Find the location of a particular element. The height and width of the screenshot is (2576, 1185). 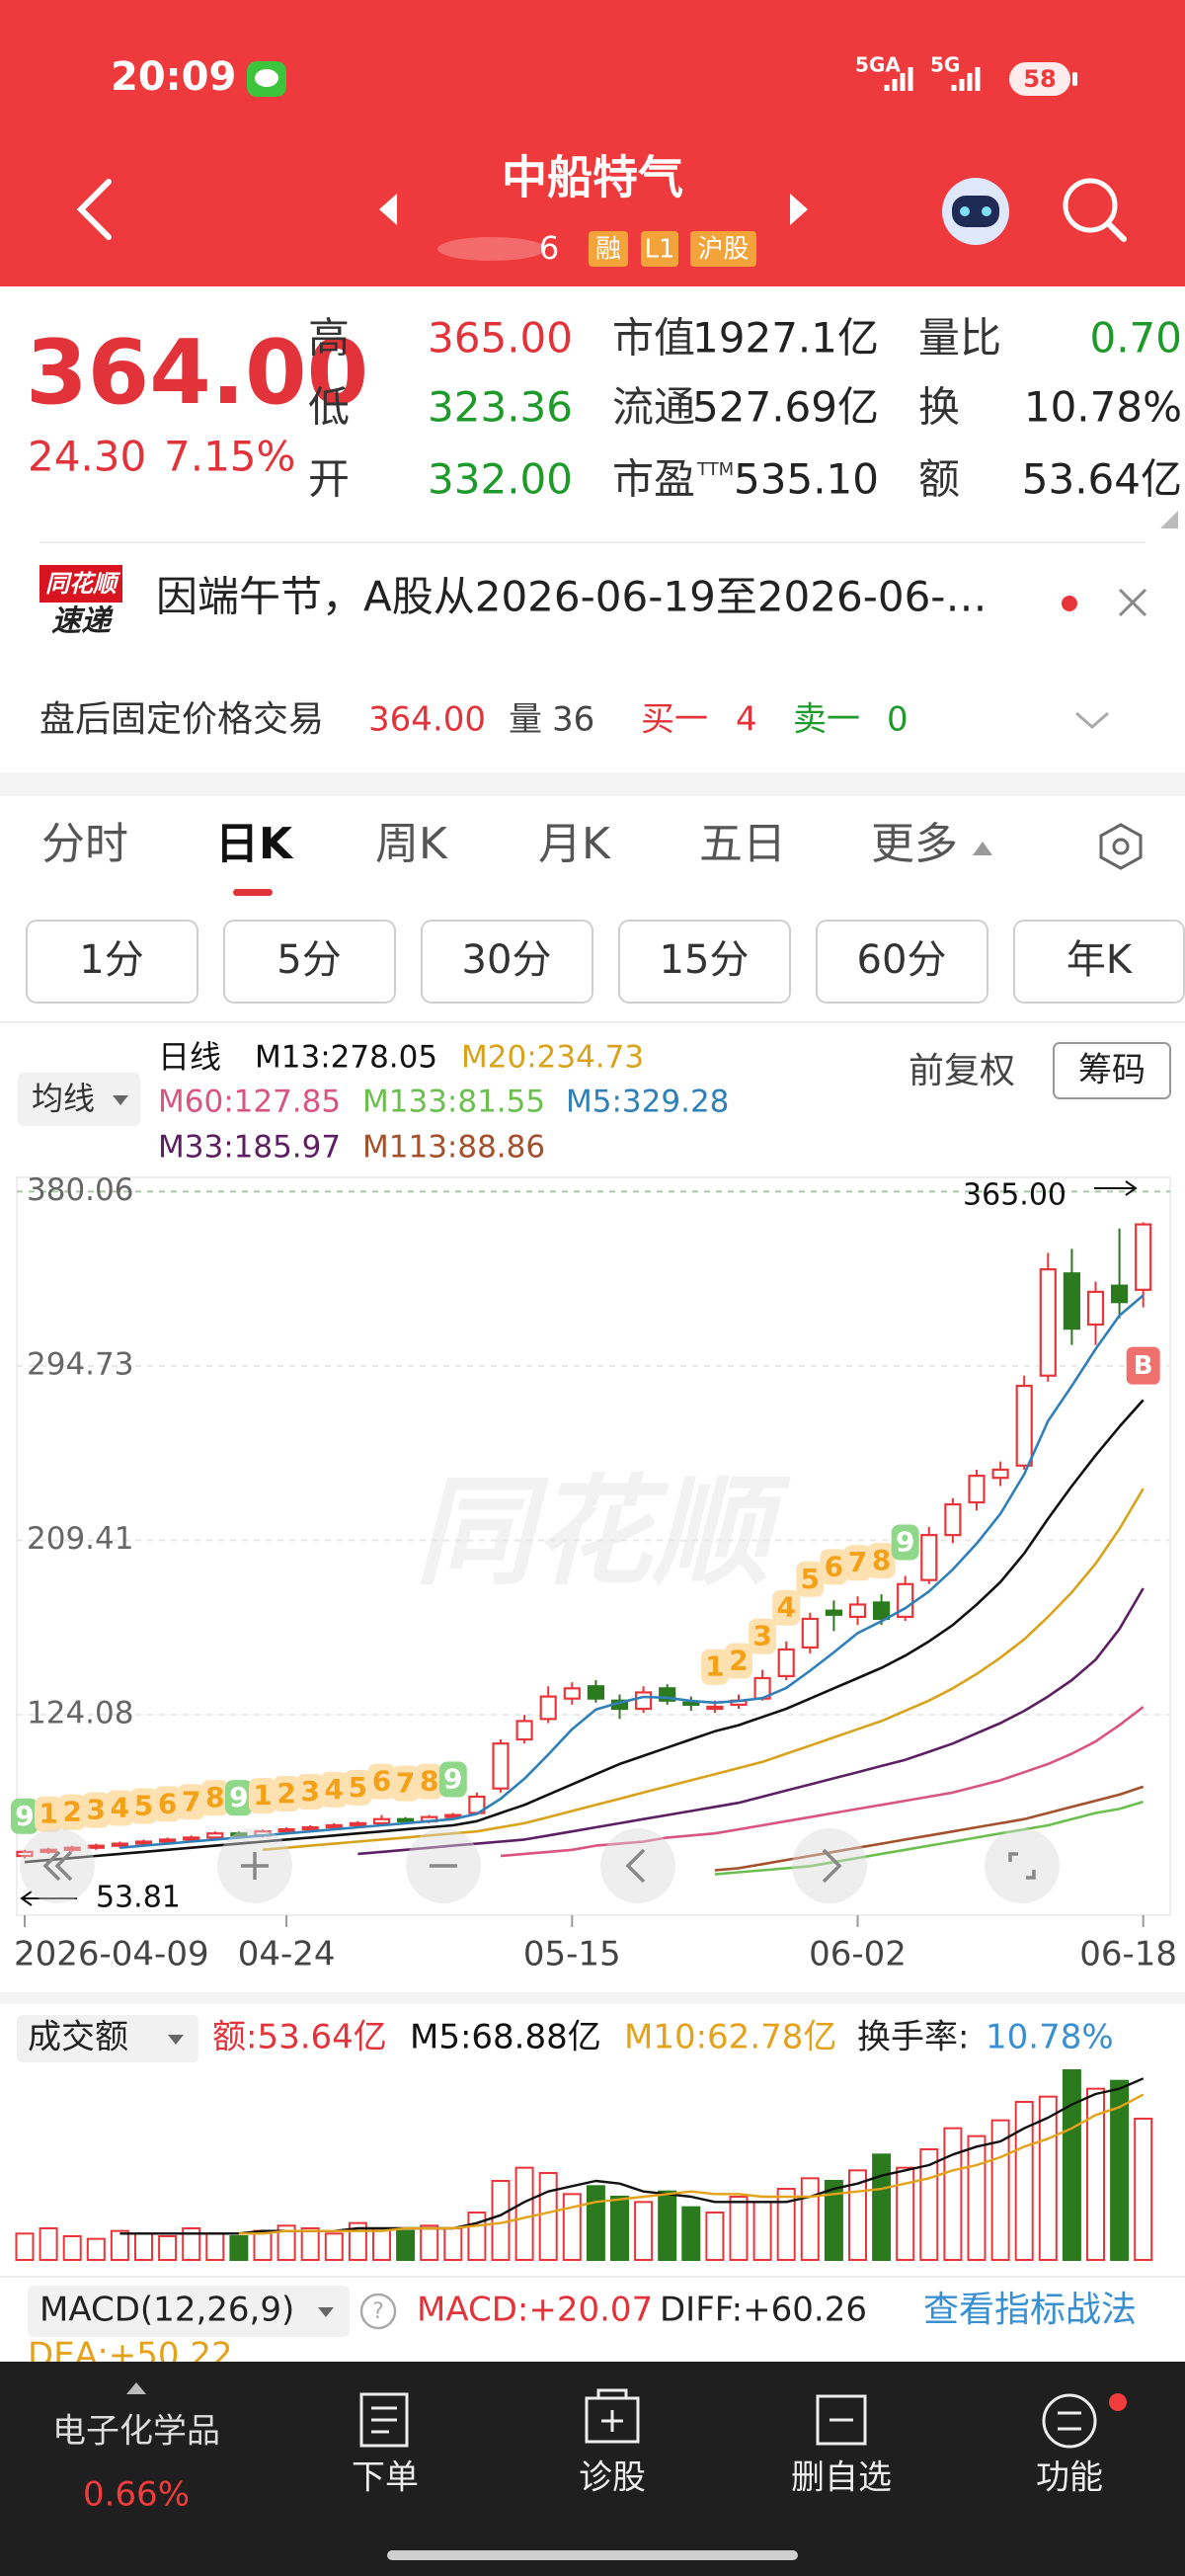

turnover-label: 换手率: is located at coordinates (913, 2038).